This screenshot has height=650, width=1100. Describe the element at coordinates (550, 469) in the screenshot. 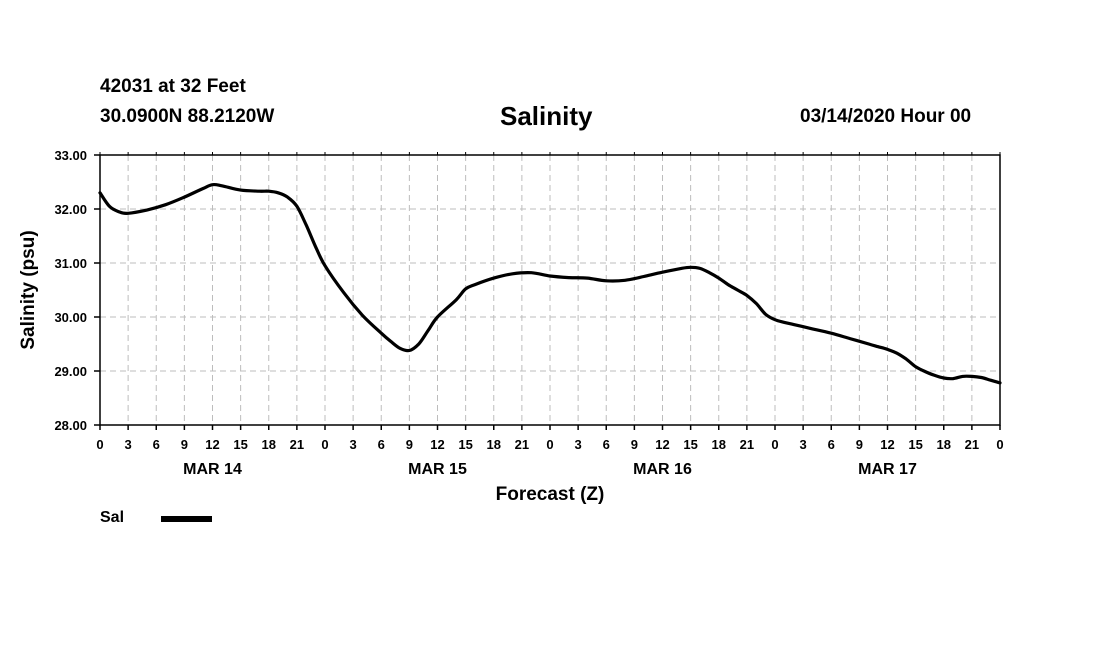

I see `day-labels: MAR 14 MAR 15 MAR 16 MAR 17` at that location.